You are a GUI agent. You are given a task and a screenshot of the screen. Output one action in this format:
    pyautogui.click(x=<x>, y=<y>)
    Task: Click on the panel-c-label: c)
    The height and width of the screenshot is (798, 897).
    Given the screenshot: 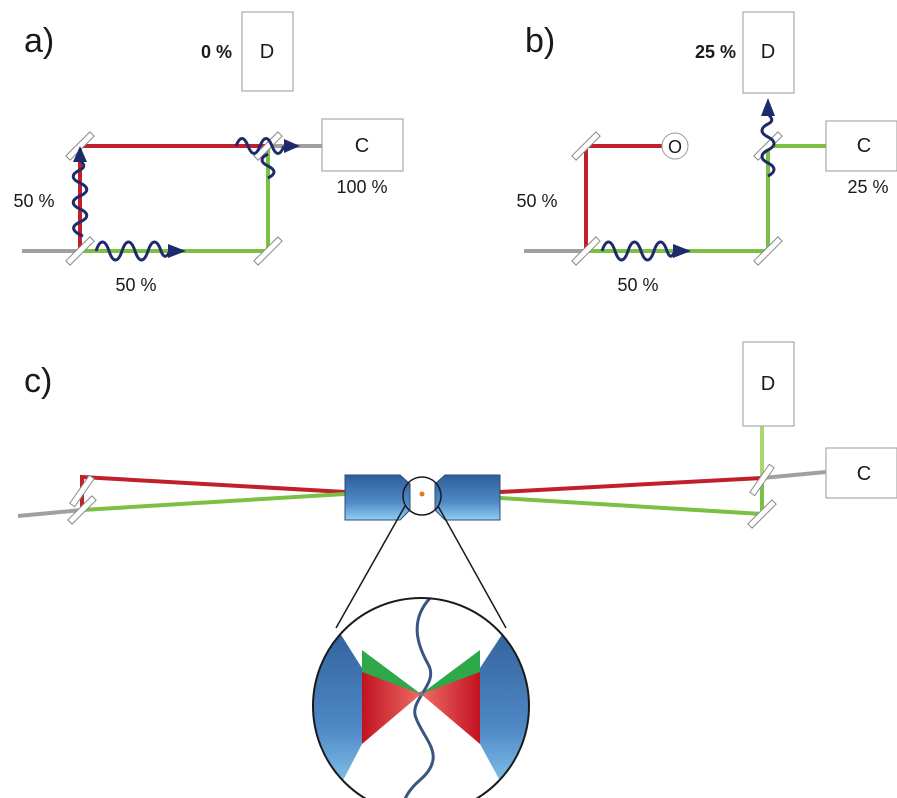 What is the action you would take?
    pyautogui.click(x=38, y=381)
    